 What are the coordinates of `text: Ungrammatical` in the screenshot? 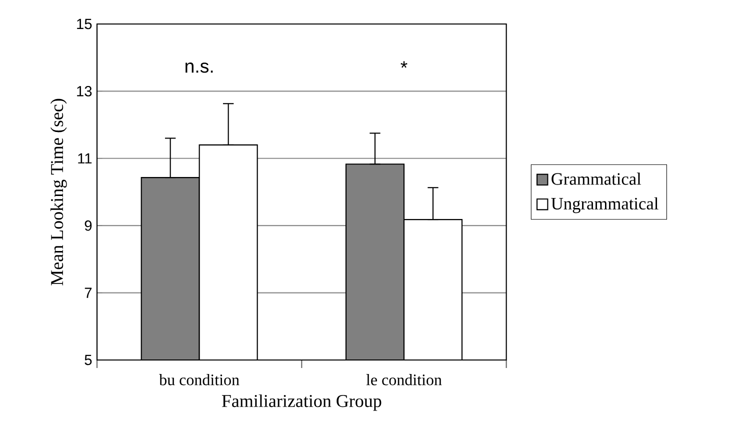 It's located at (604, 205).